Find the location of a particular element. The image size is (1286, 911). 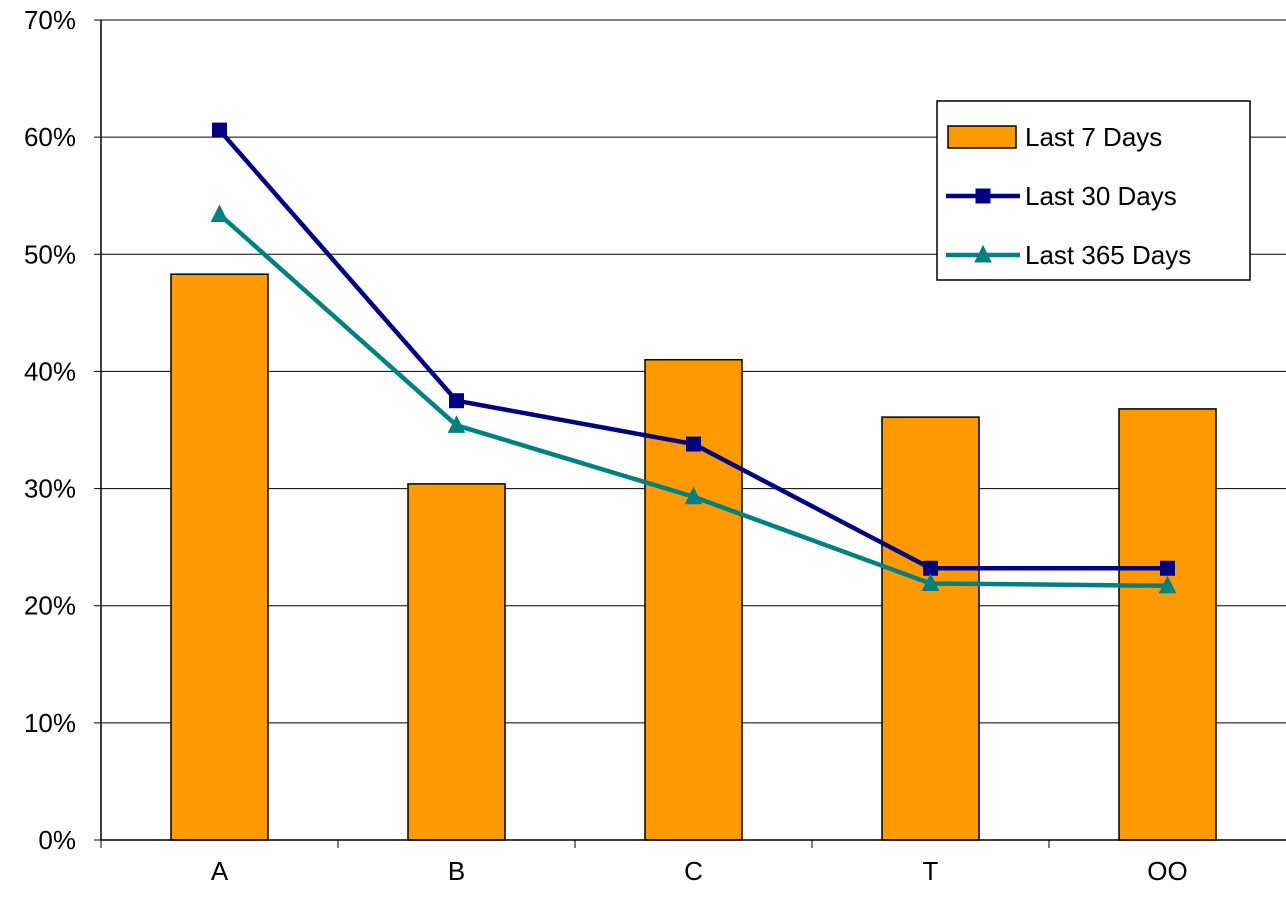

x-tick-label: OO is located at coordinates (1167, 871).